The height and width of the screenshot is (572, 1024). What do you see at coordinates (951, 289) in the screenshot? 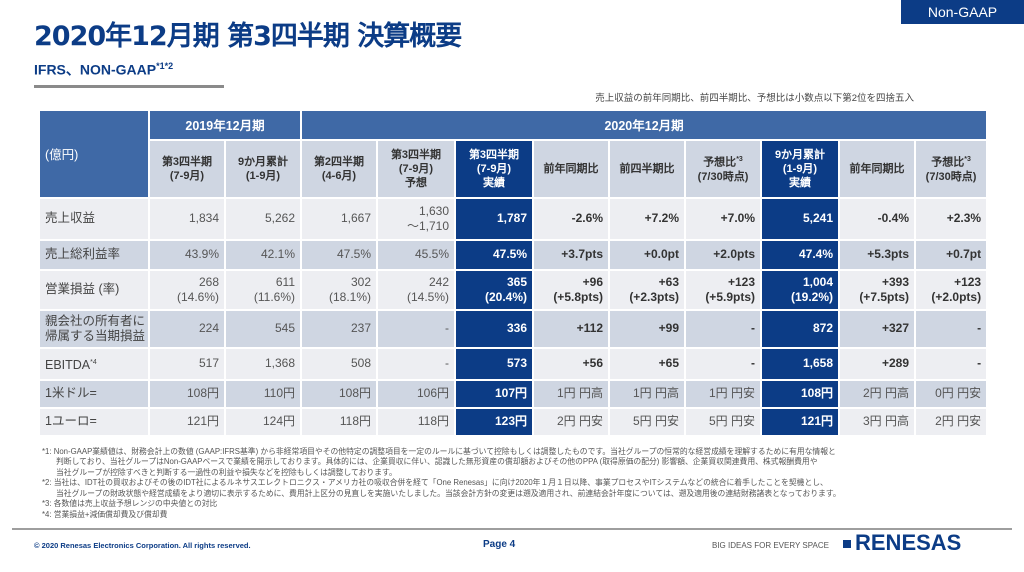
I see `table-cell: +123 (+2.0pts)` at bounding box center [951, 289].